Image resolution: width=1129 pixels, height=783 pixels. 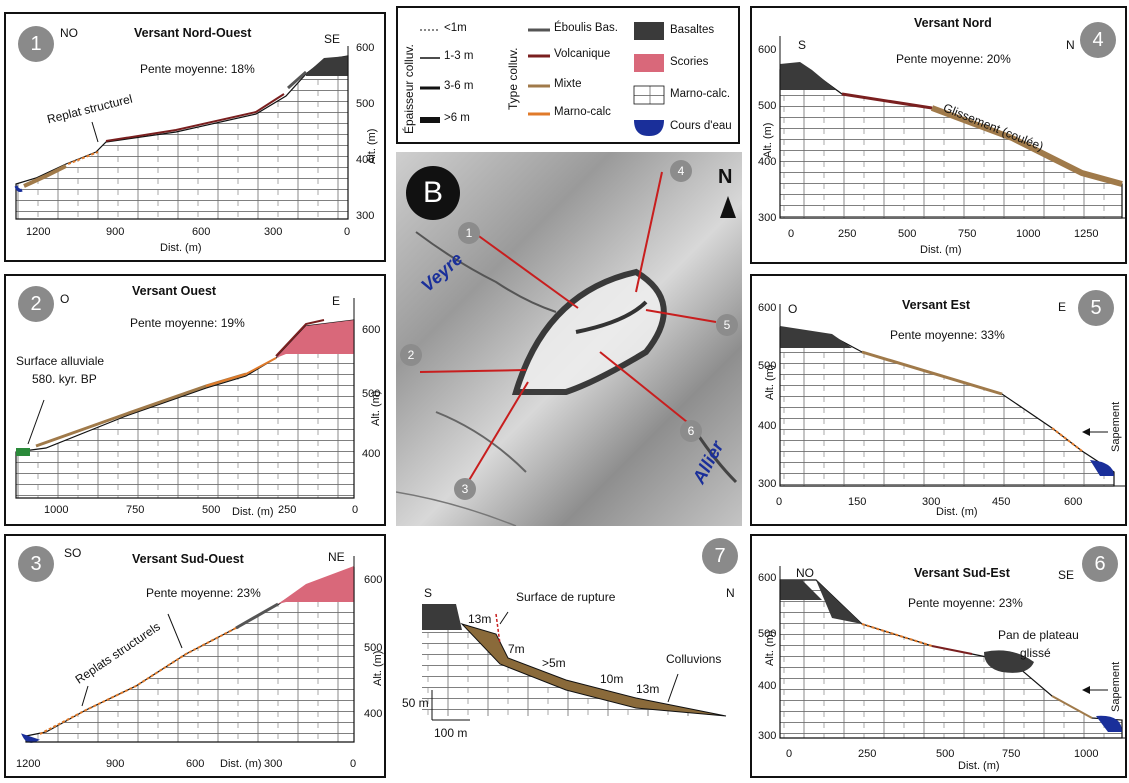 I want to click on orientation-right-label: NE, so click(x=336, y=557).